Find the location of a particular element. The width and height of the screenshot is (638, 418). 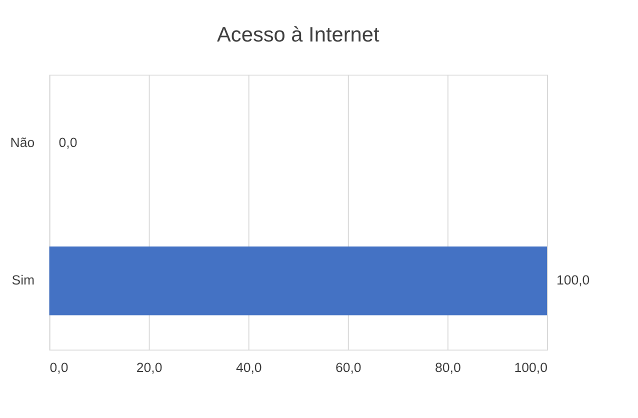

x-tick-label: 40,0 is located at coordinates (249, 367).